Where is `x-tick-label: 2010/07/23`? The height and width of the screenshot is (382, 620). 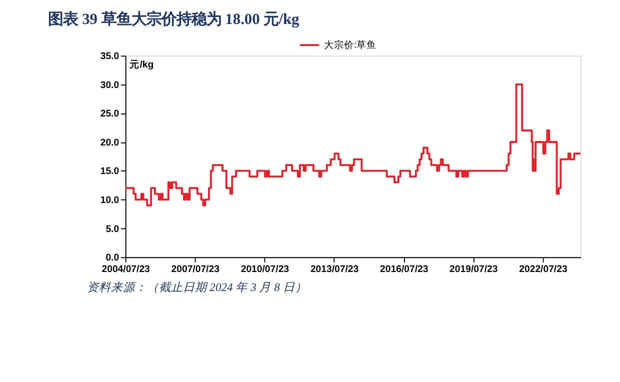 x-tick-label: 2010/07/23 is located at coordinates (265, 270).